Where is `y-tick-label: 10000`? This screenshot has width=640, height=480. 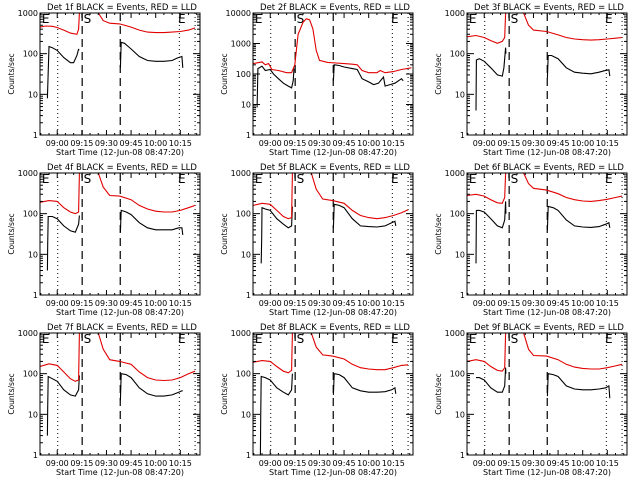 y-tick-label: 10000 is located at coordinates (238, 13).